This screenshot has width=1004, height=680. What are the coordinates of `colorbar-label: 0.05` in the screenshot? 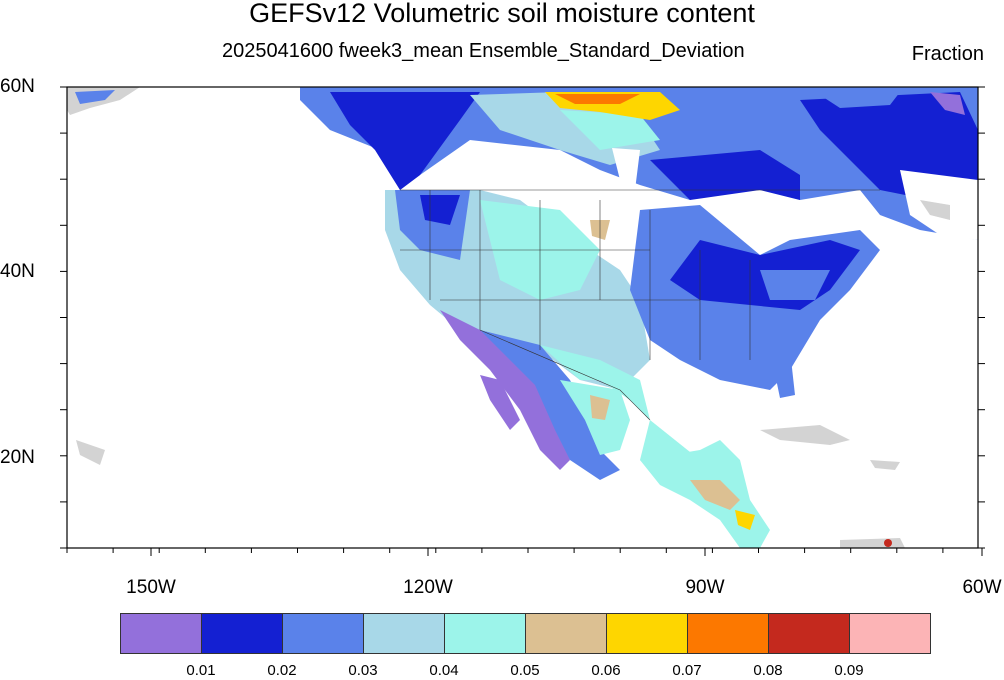 It's located at (525, 670).